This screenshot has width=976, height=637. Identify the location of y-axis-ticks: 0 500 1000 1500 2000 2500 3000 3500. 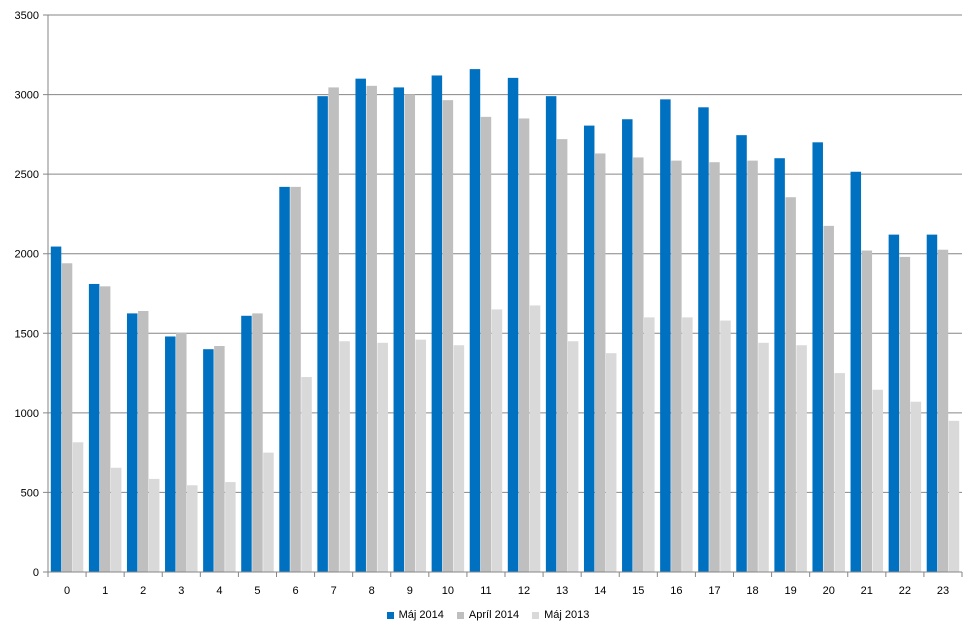
(27, 294).